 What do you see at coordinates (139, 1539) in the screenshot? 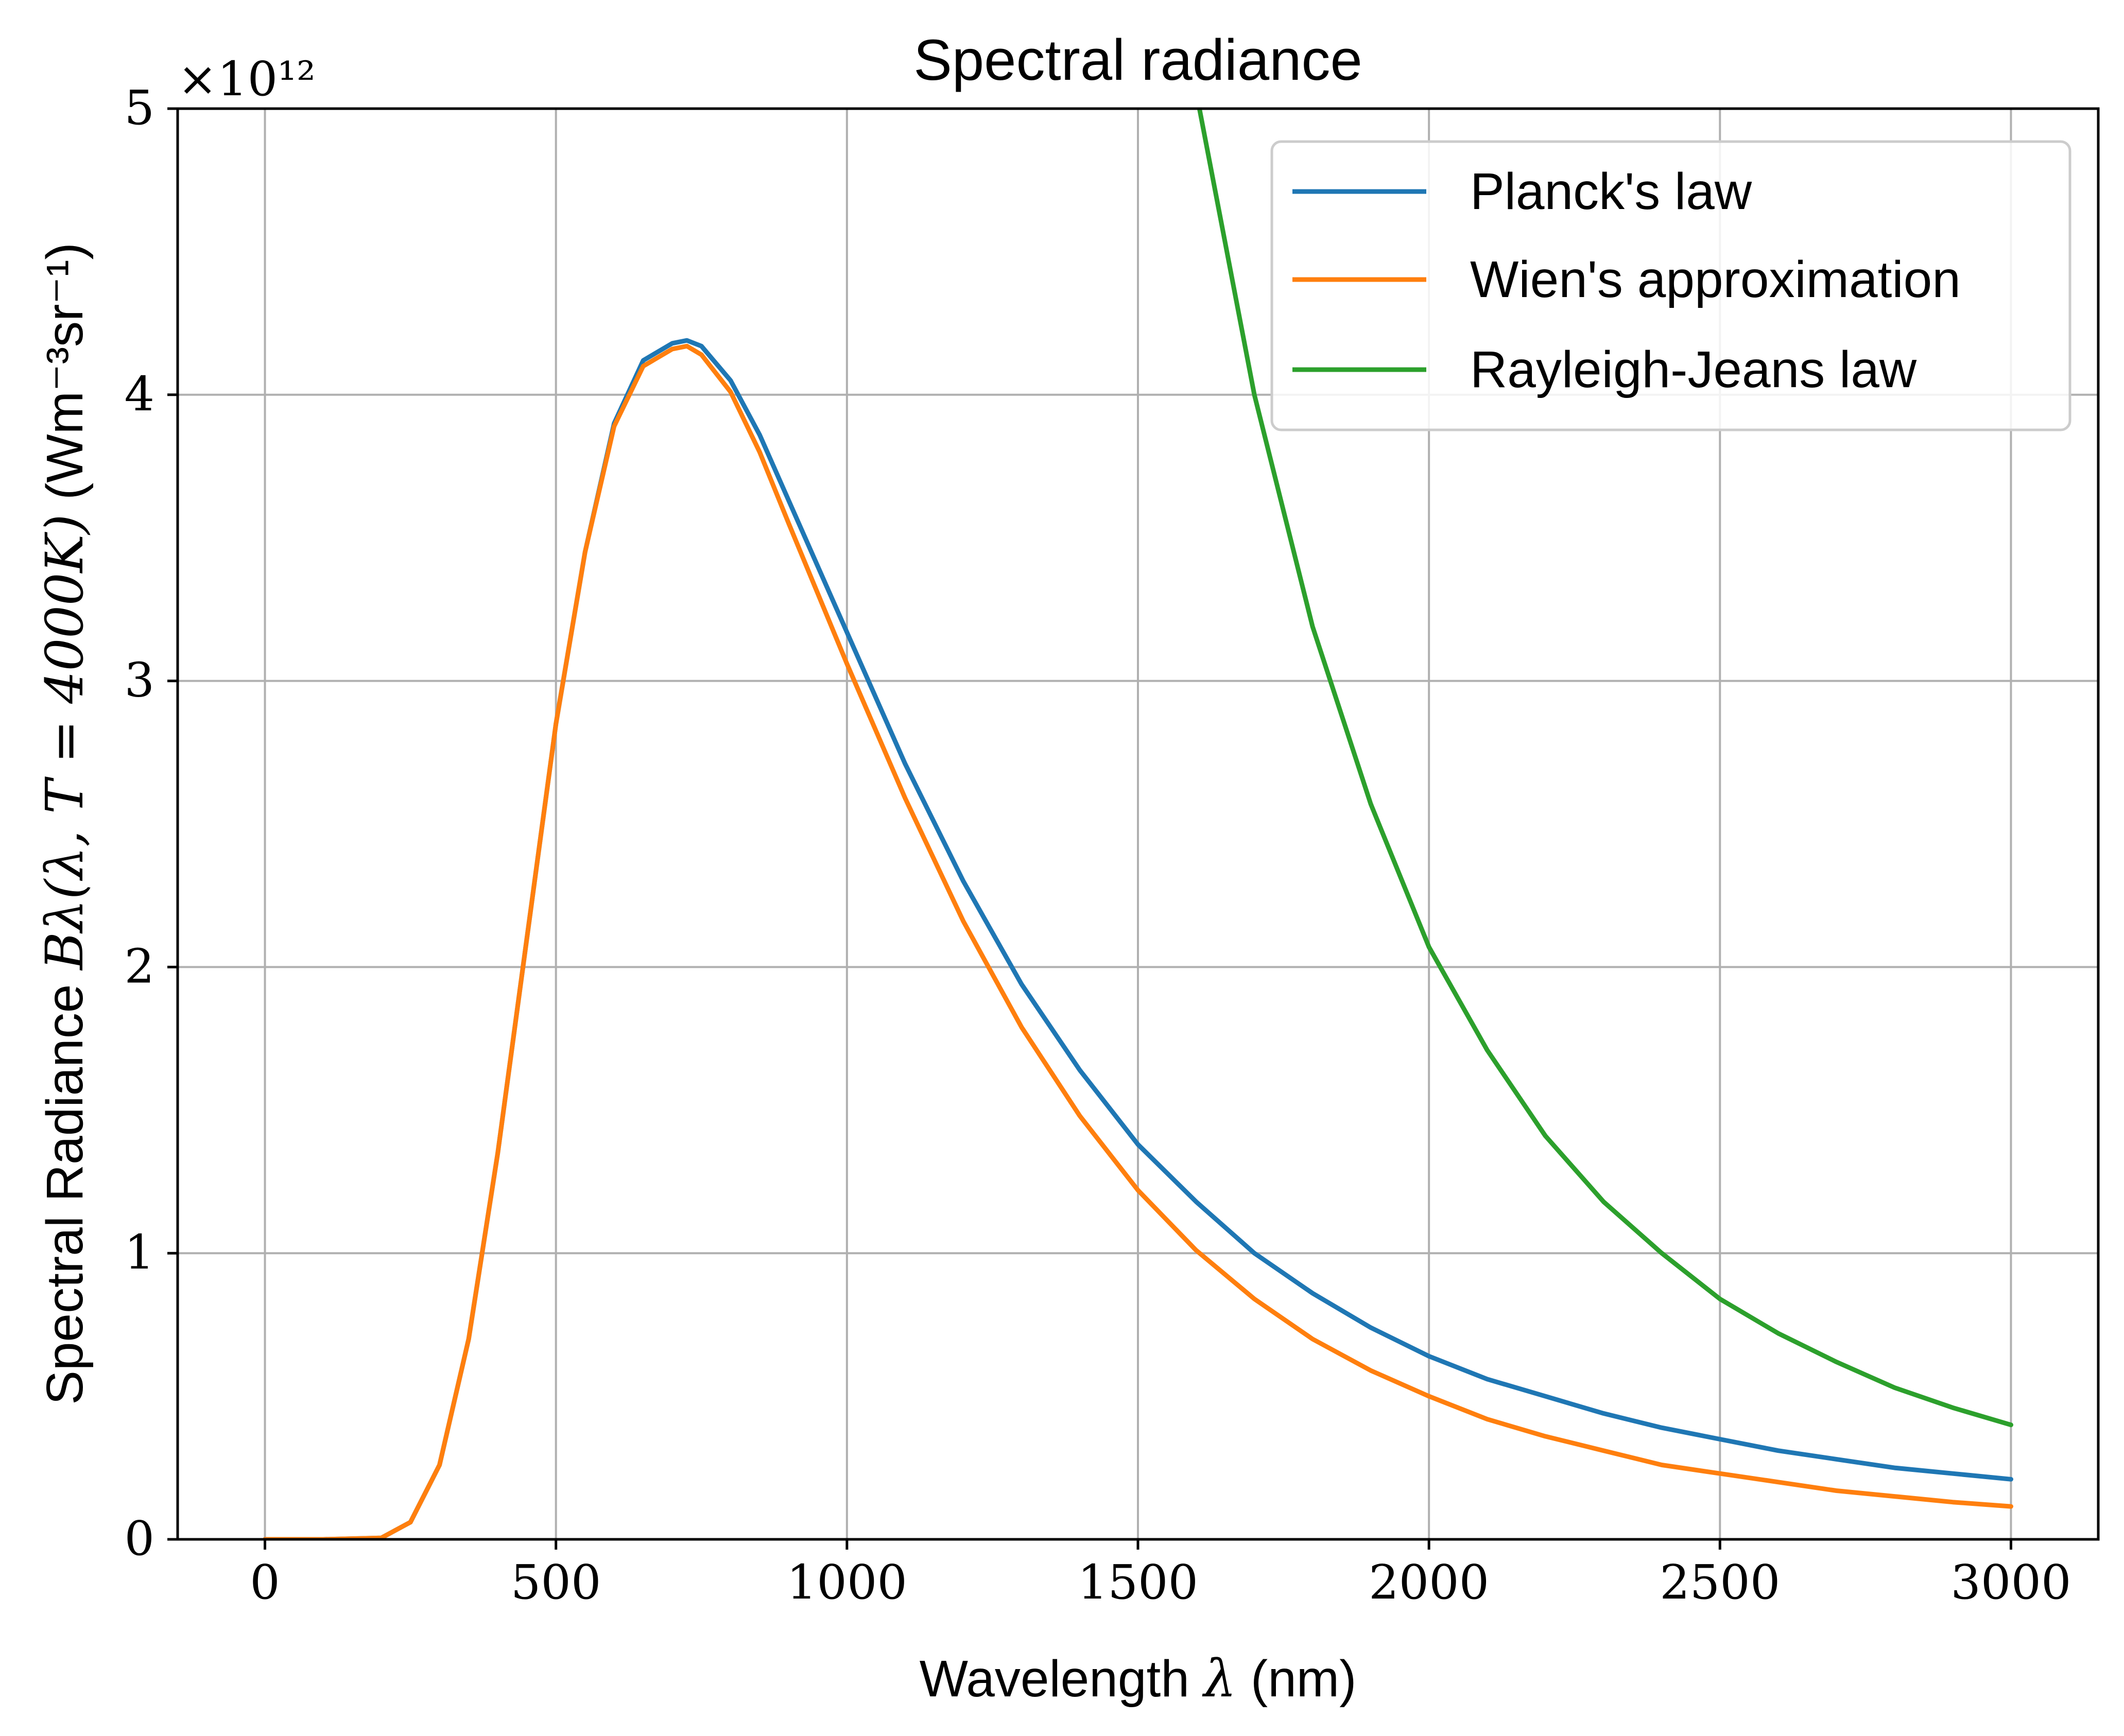
I see `y-tick-label: 0` at bounding box center [139, 1539].